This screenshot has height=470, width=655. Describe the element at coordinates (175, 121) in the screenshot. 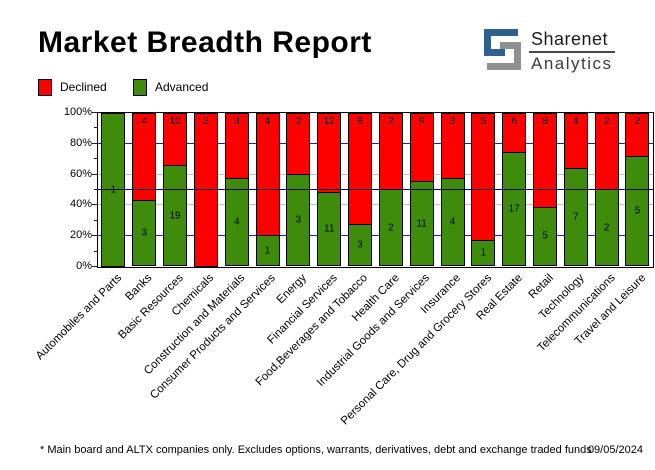

I see `bar-declined-value: 10` at that location.